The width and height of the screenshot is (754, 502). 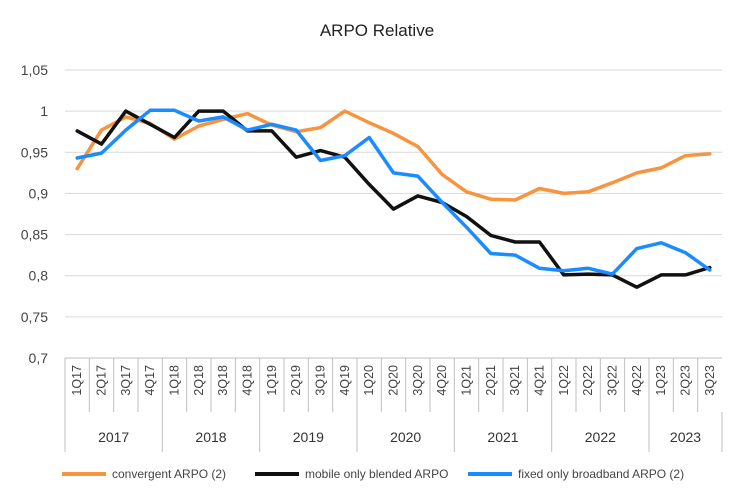 What do you see at coordinates (515, 380) in the screenshot?
I see `x-tick-label: 3Q21` at bounding box center [515, 380].